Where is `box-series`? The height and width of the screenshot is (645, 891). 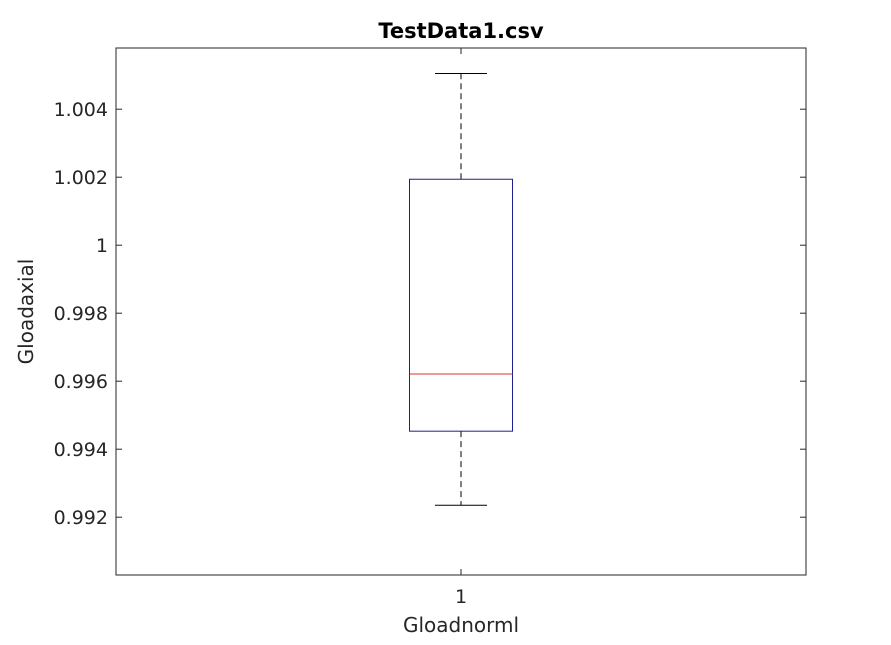 box-series is located at coordinates (461, 289).